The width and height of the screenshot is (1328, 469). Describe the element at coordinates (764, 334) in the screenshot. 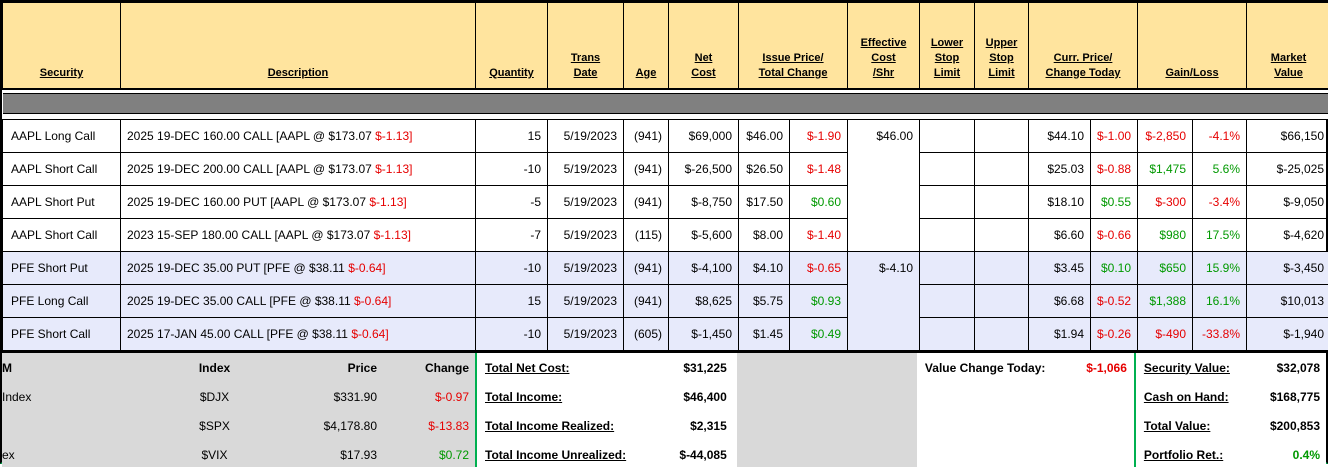

I see `cell-issue-price: $1.45` at that location.